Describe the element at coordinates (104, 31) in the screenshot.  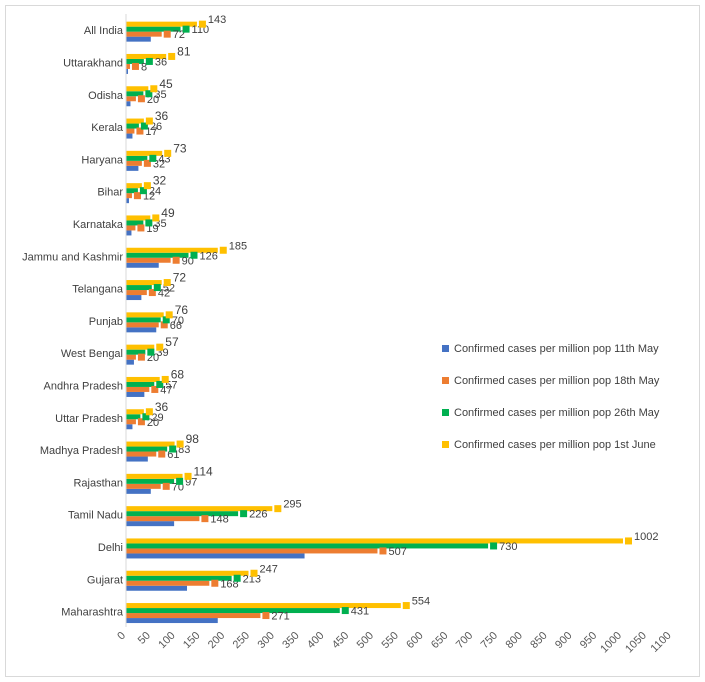
I see `category-label-all-india: All India` at that location.